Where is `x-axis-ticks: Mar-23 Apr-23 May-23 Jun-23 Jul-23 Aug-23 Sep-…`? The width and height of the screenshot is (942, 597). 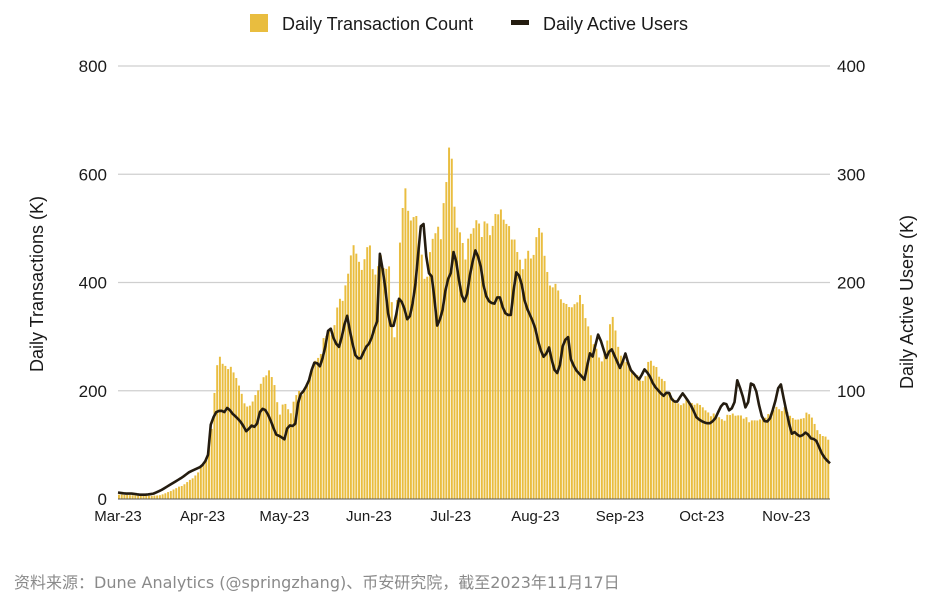 x-axis-ticks: Mar-23 Apr-23 May-23 Jun-23 Jul-23 Aug-23 Sep-… is located at coordinates (452, 516).